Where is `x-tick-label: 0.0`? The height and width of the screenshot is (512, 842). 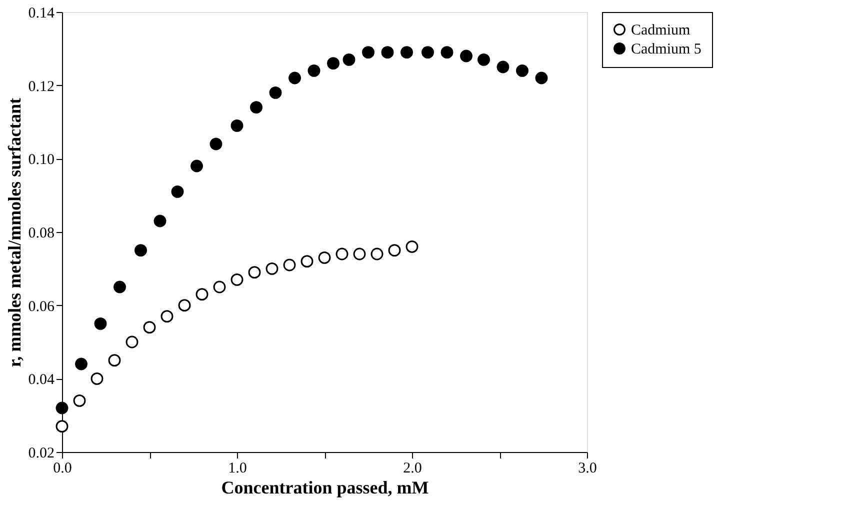
x-tick-label: 0.0 is located at coordinates (62, 468).